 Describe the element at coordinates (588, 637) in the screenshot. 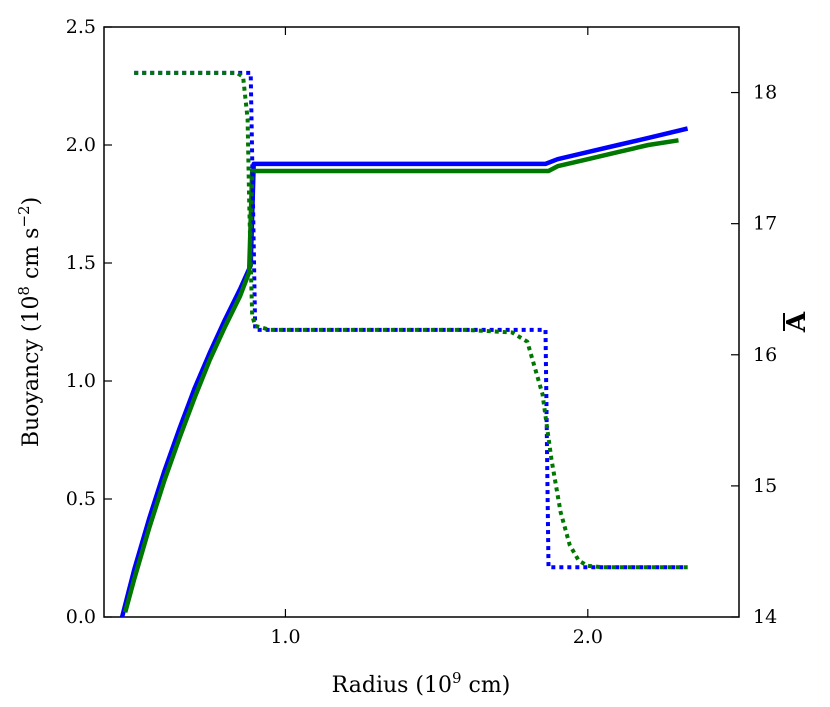

I see `x-tick-label: 2.0` at that location.